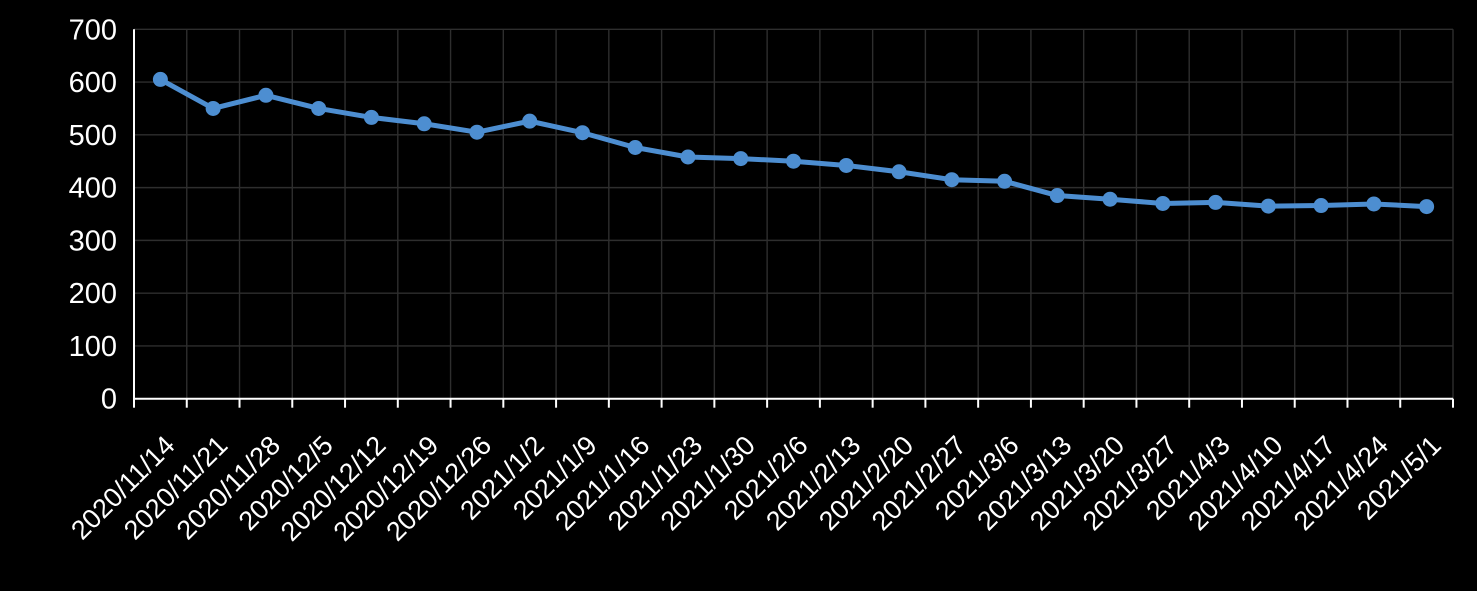 The height and width of the screenshot is (591, 1477). Describe the element at coordinates (93, 189) in the screenshot. I see `y-tick-label: 400` at that location.